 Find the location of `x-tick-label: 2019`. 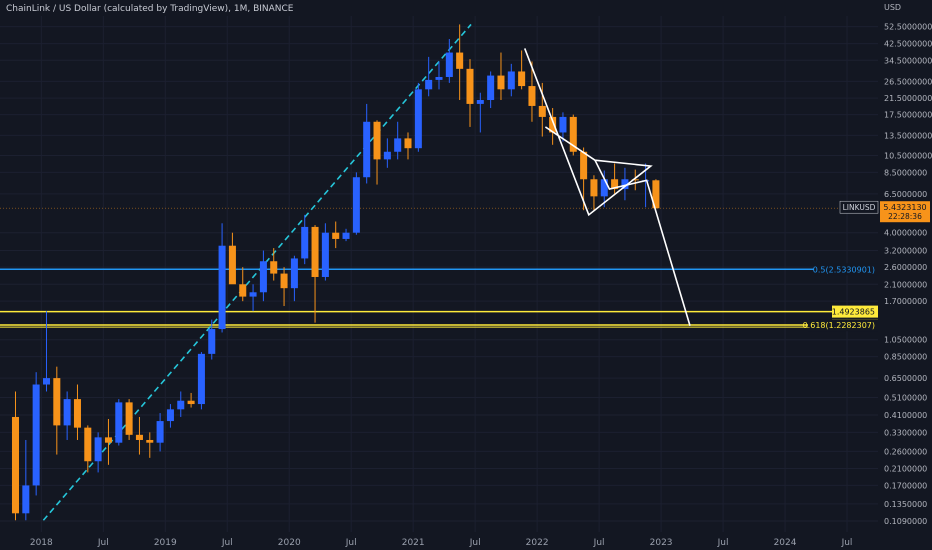

x-tick-label: 2019 is located at coordinates (165, 543).